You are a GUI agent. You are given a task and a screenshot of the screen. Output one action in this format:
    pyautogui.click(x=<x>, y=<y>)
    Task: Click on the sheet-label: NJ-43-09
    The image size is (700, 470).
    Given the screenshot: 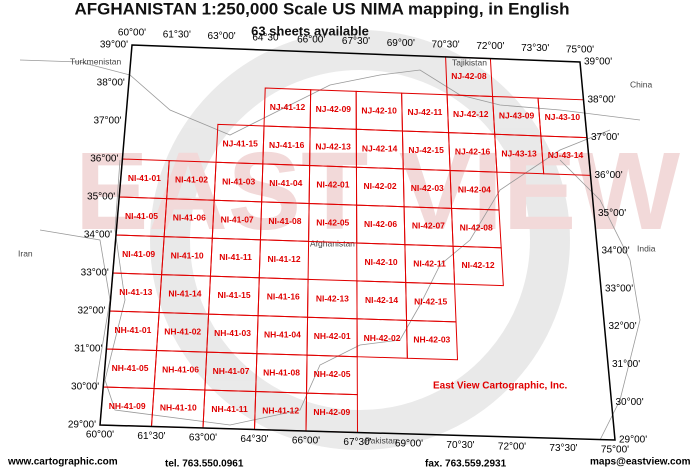 What is the action you would take?
    pyautogui.click(x=517, y=115)
    